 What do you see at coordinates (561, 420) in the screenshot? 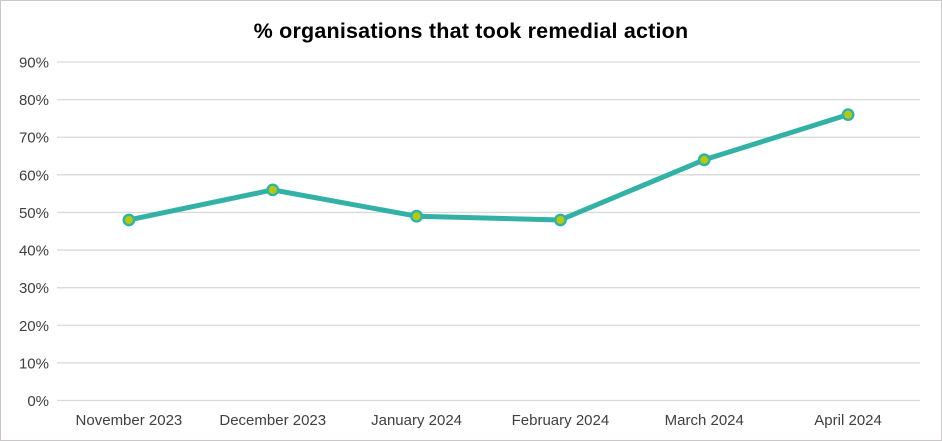
I see `x-axis-tick-label: February 2024` at bounding box center [561, 420].